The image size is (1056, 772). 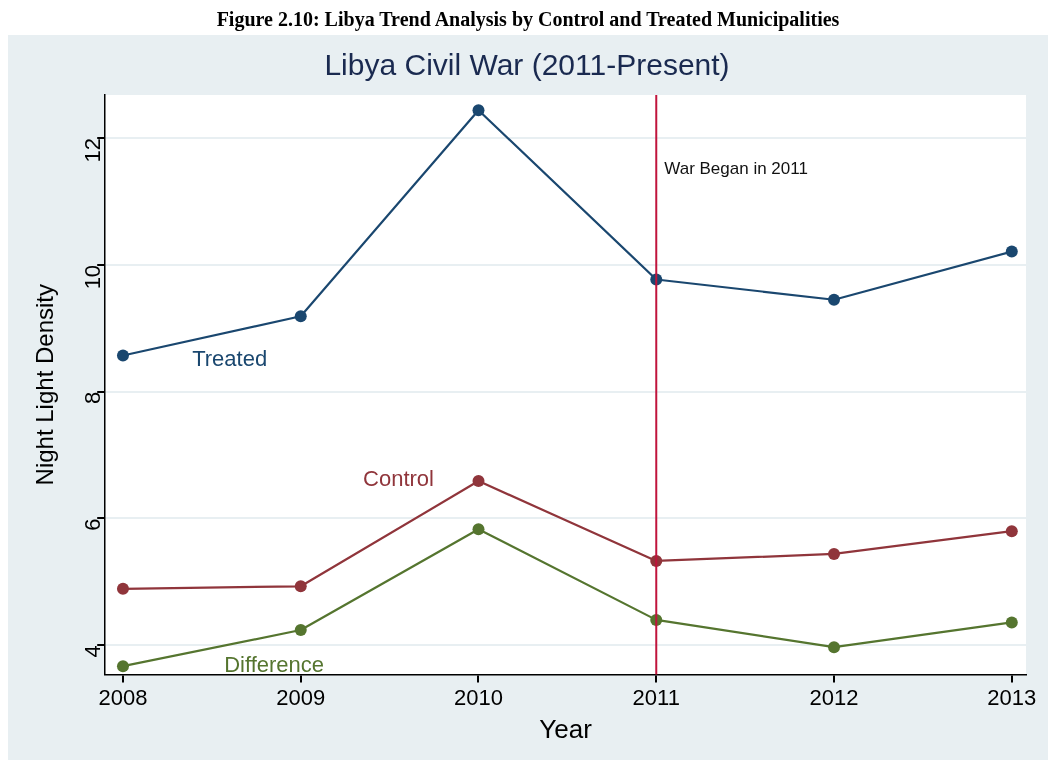 What do you see at coordinates (45, 384) in the screenshot?
I see `y-axis-title: Night Light Density` at bounding box center [45, 384].